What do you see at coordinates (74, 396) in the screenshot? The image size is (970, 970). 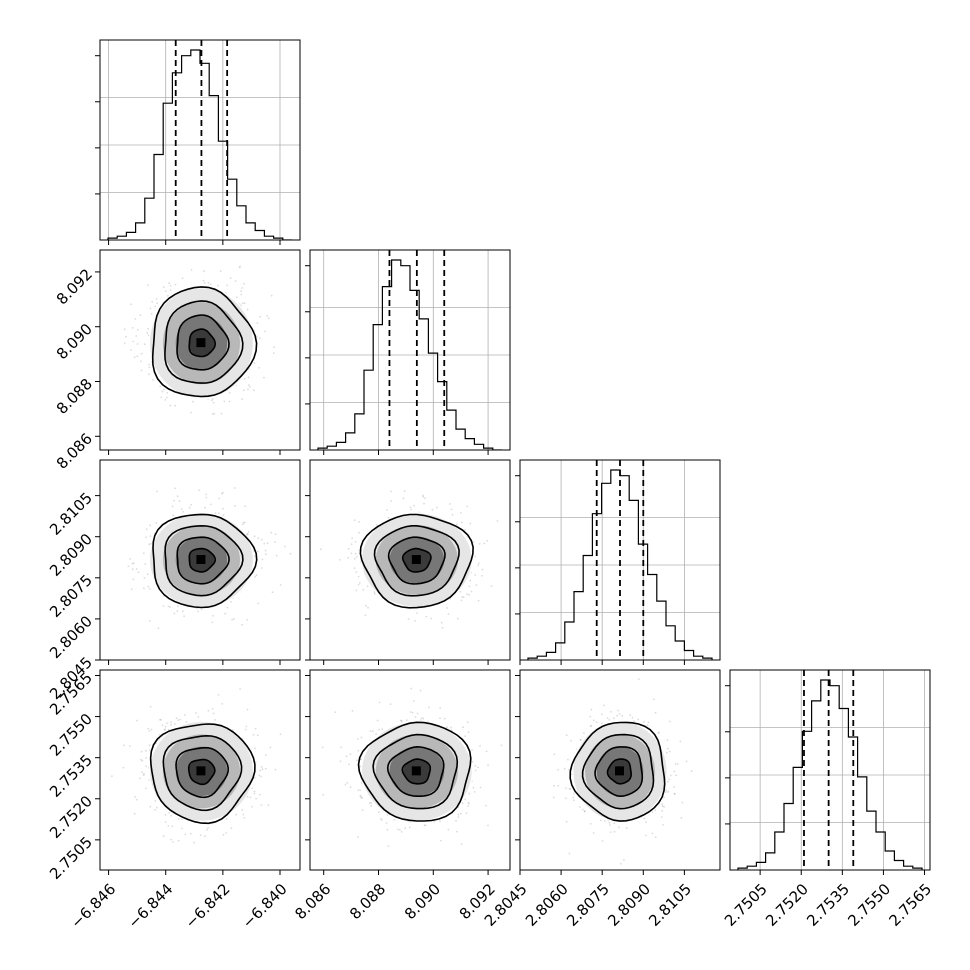 I see `y-tick-label: 8.088` at bounding box center [74, 396].